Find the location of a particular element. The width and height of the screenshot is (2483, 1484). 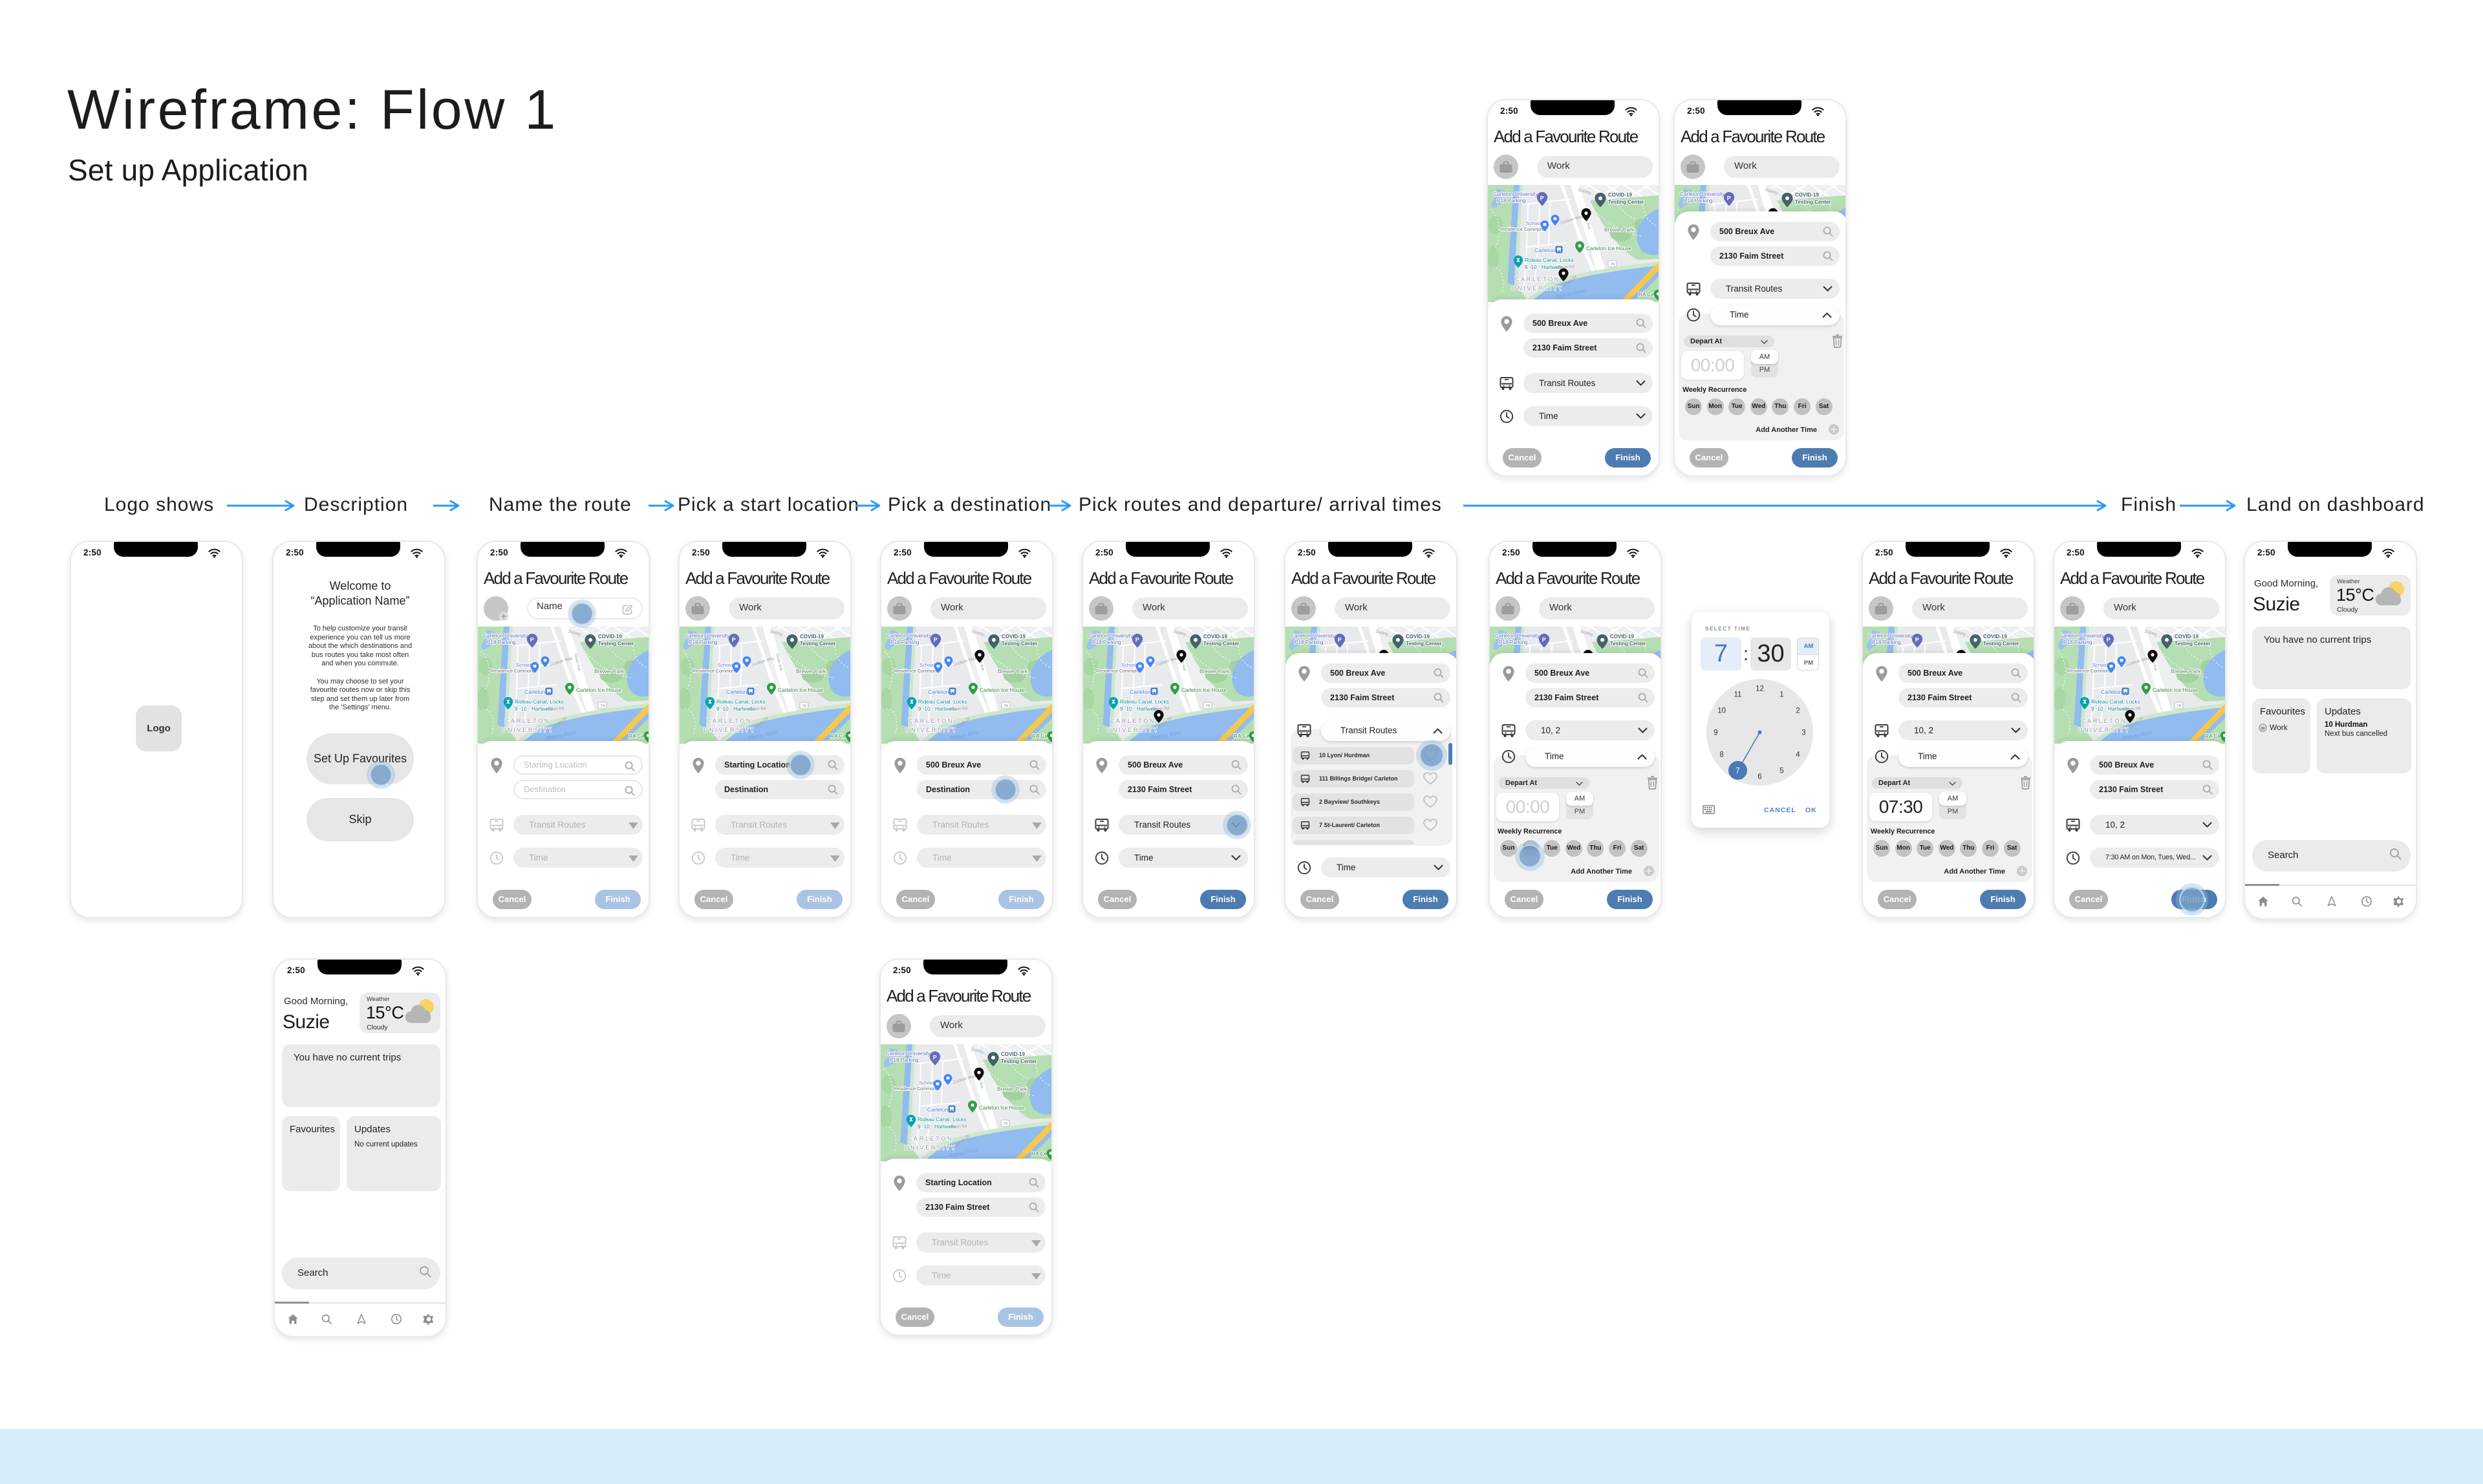

svg-text: 11 is located at coordinates (1738, 695).